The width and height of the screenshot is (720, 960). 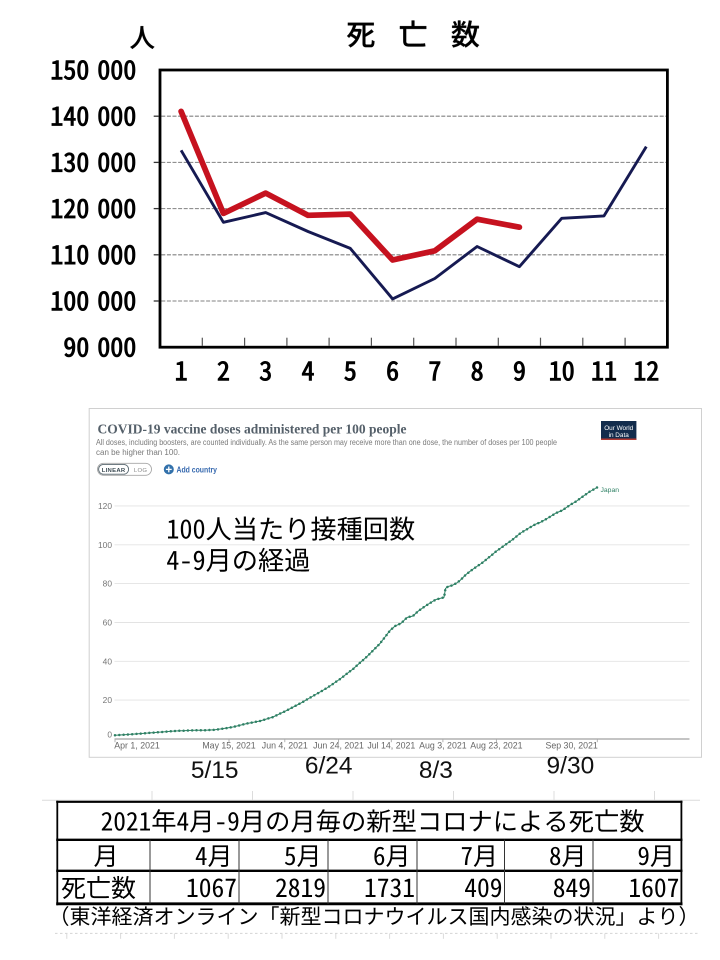 What do you see at coordinates (114, 471) in the screenshot?
I see `svg-text: LINEAR` at bounding box center [114, 471].